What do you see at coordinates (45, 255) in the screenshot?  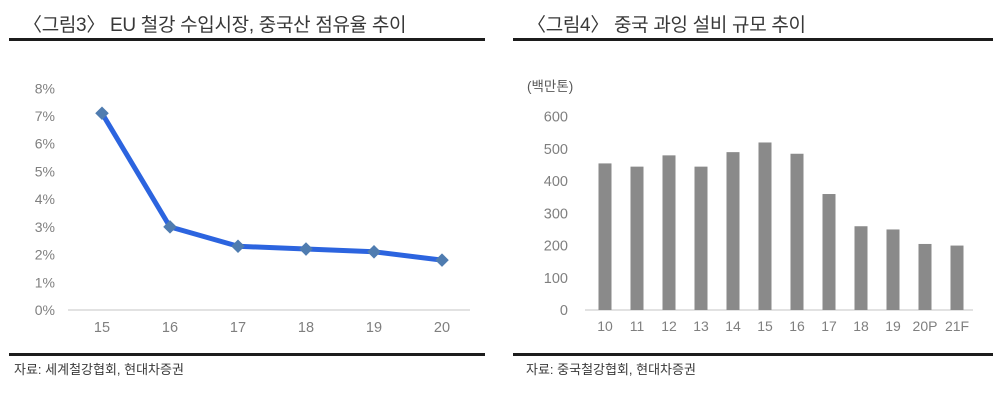 I see `y-tick-label: 2%` at bounding box center [45, 255].